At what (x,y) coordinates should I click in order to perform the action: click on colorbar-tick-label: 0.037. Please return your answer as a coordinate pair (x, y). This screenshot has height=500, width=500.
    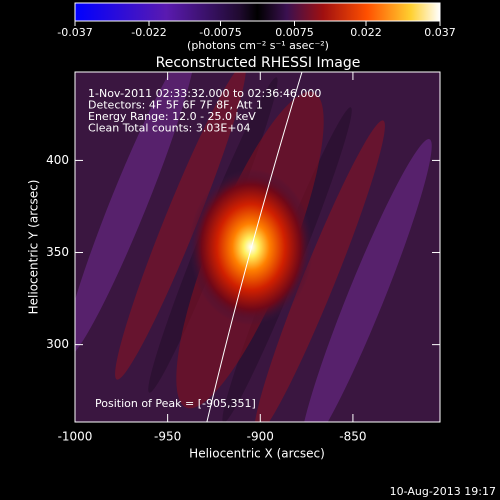
    Looking at the image, I should click on (440, 32).